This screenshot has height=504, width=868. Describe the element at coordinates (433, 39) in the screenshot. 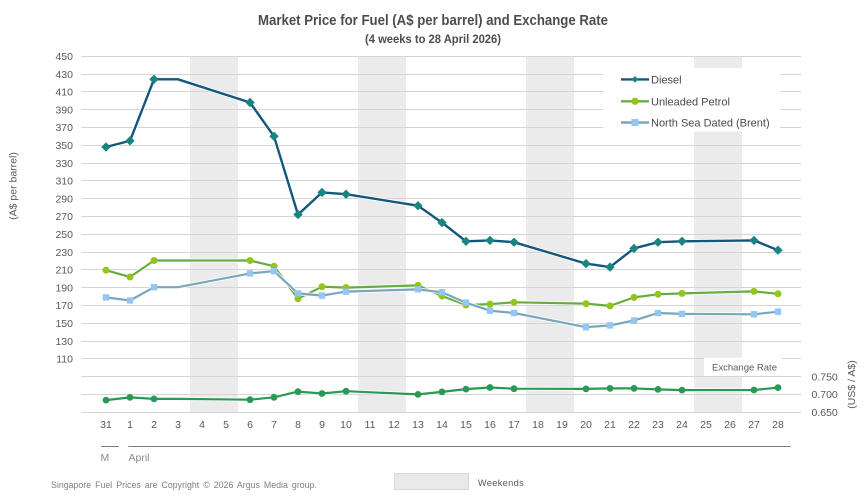

I see `svg-text: (4 weeks to 28 April 2026)` at that location.